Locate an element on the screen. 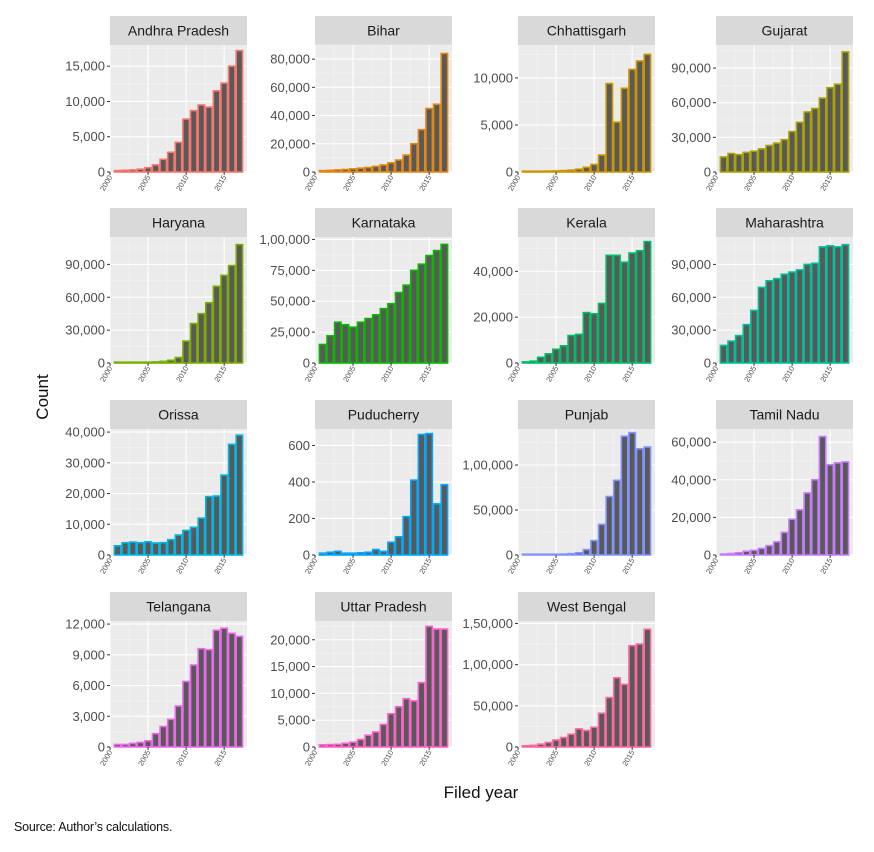 Image resolution: width=874 pixels, height=852 pixels. bar-karnataka-2008 is located at coordinates (375, 339).